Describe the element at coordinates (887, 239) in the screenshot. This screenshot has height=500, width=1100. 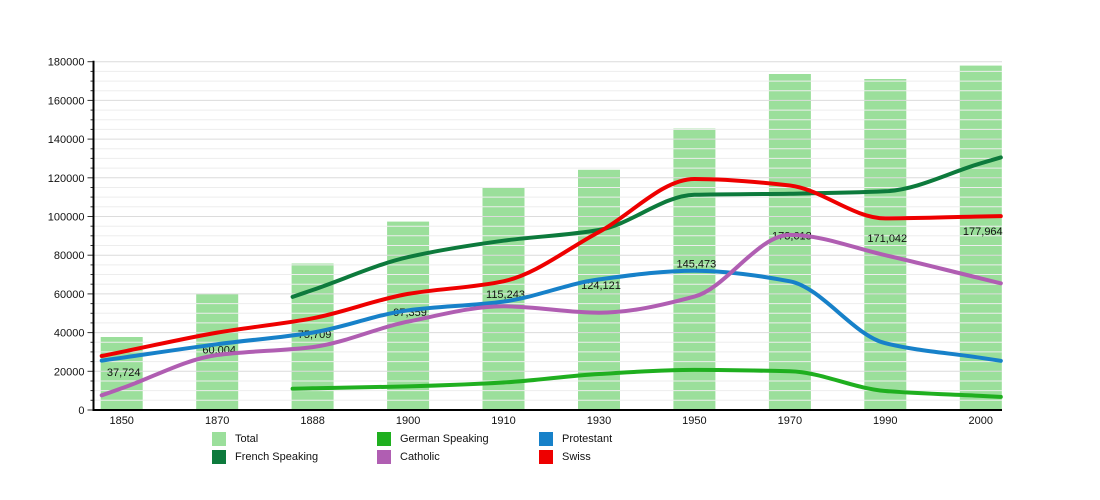
I see `bar-value-label: 171,042` at that location.